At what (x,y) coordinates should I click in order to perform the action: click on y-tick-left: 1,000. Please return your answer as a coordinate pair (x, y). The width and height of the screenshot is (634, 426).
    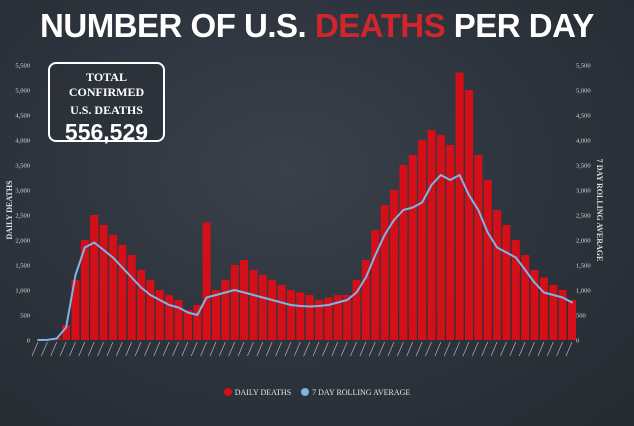
    Looking at the image, I should click on (22, 291).